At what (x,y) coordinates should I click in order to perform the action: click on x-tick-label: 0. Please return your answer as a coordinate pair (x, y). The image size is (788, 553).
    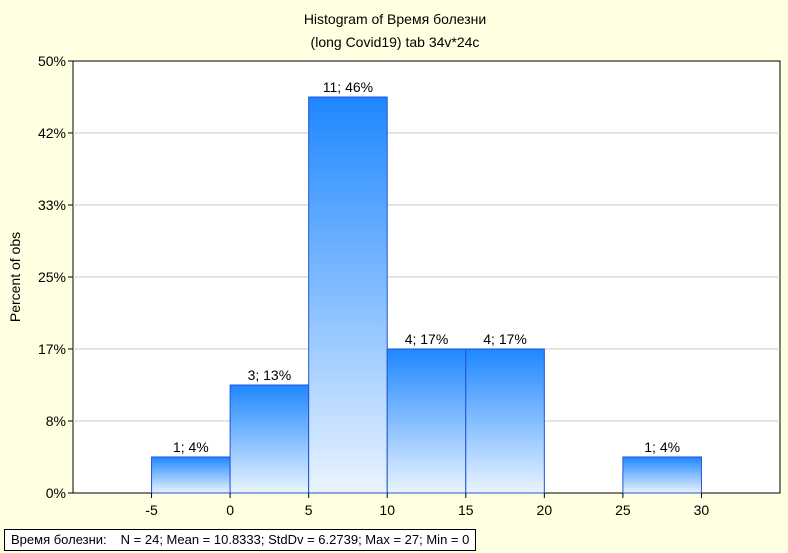
    Looking at the image, I should click on (230, 510).